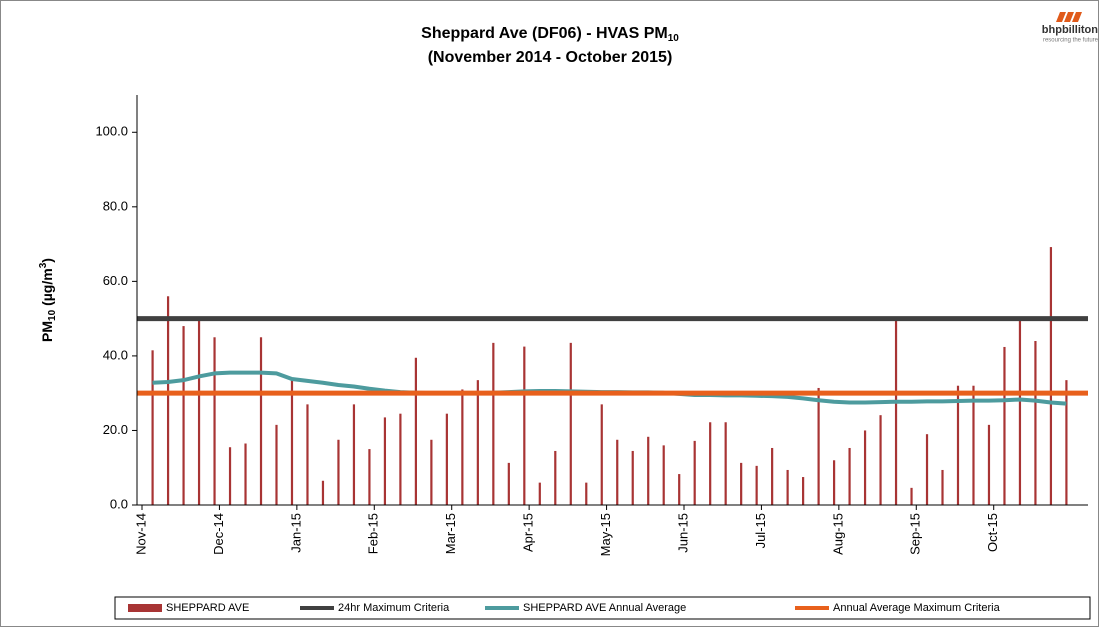 This screenshot has height=627, width=1099. I want to click on legend-label: SHEPPARD AVE, so click(207, 608).